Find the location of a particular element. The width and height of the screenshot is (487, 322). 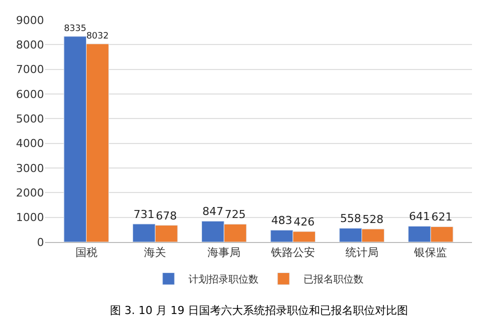

data-label: 621 is located at coordinates (441, 217).